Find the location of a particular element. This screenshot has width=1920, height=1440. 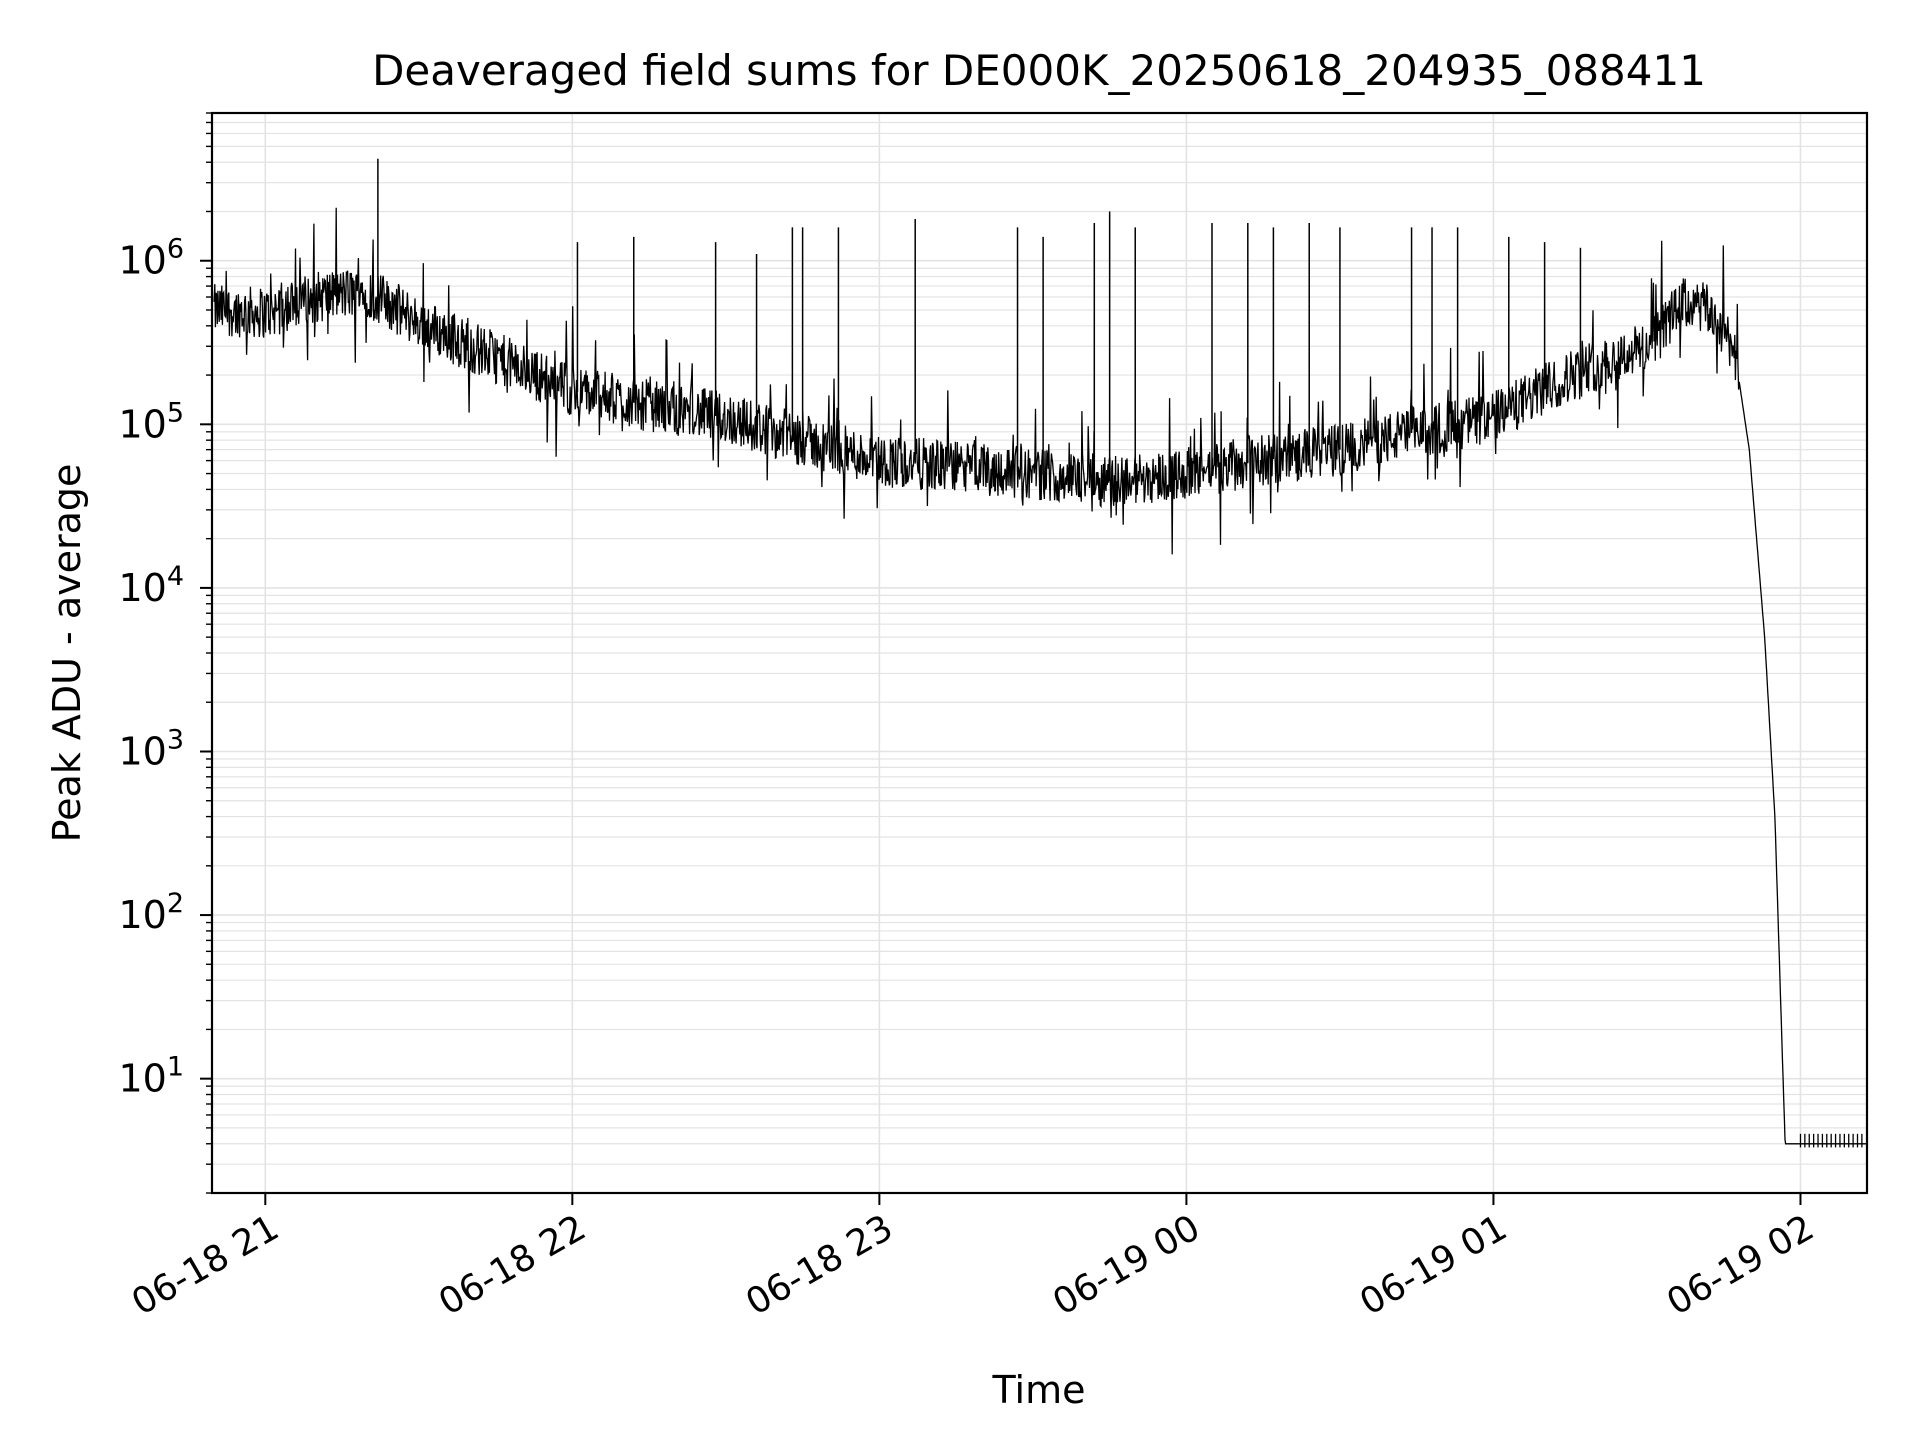

y-tick-label: 101 is located at coordinates (151, 1076).